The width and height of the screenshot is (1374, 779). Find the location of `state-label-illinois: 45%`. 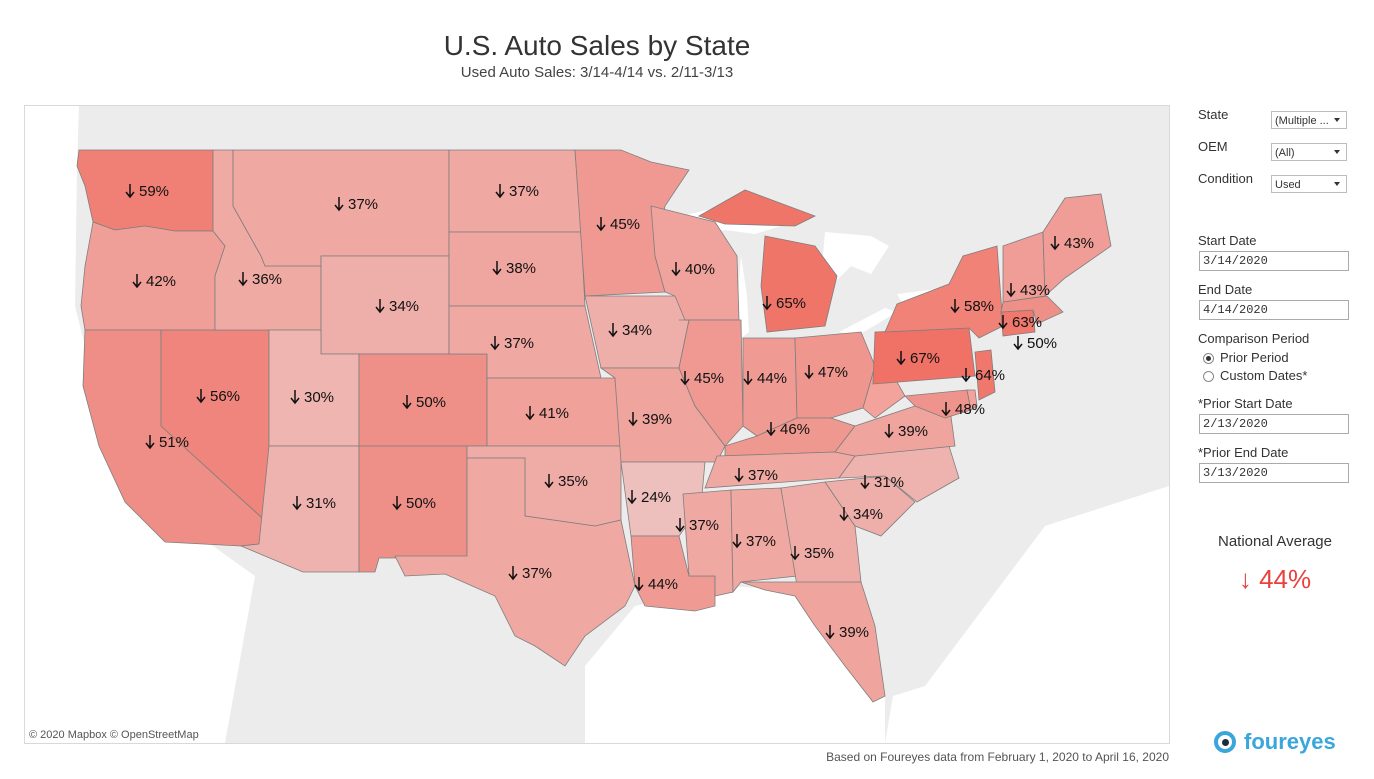

state-label-illinois: 45% is located at coordinates (702, 378).